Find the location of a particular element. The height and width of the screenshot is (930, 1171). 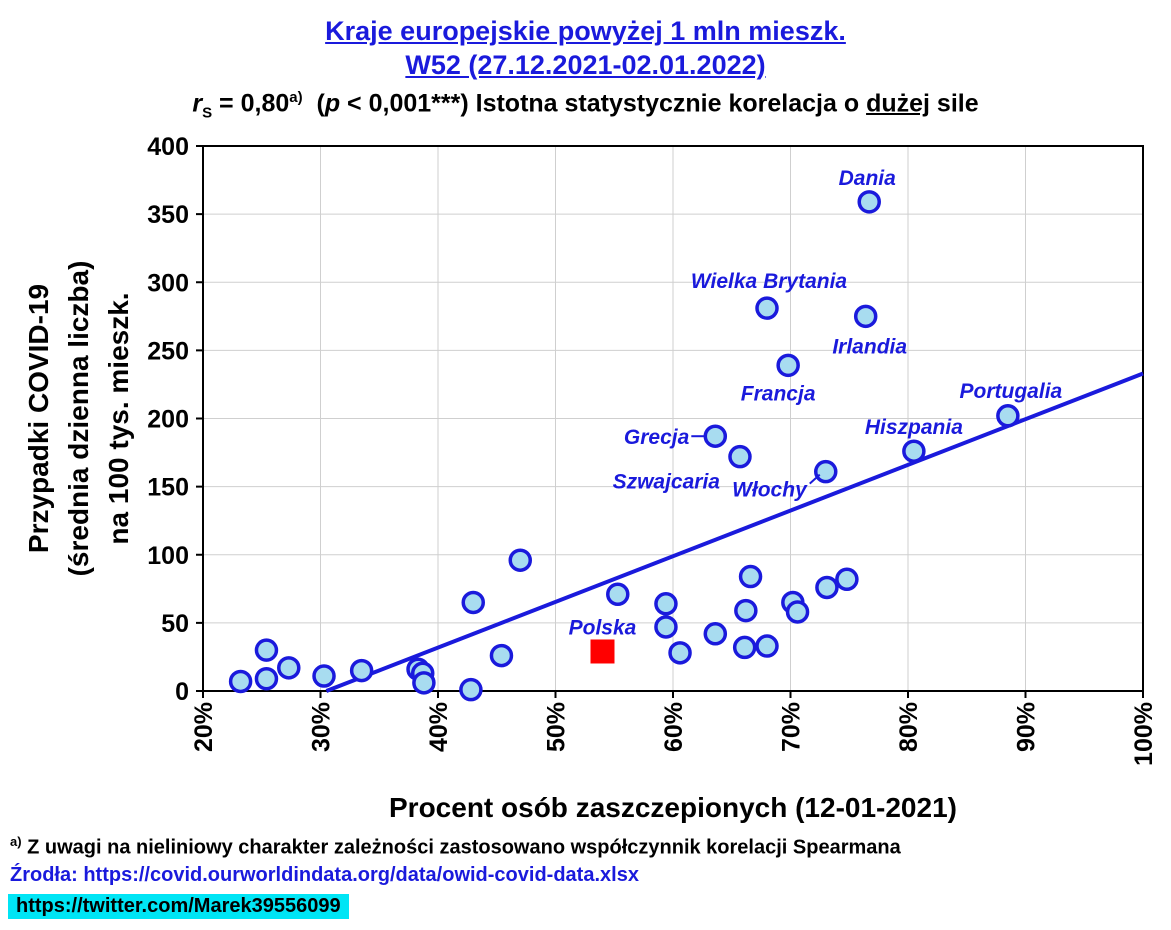

y-axis-label-line: (średnia dzienna liczba) is located at coordinates (78, 419).